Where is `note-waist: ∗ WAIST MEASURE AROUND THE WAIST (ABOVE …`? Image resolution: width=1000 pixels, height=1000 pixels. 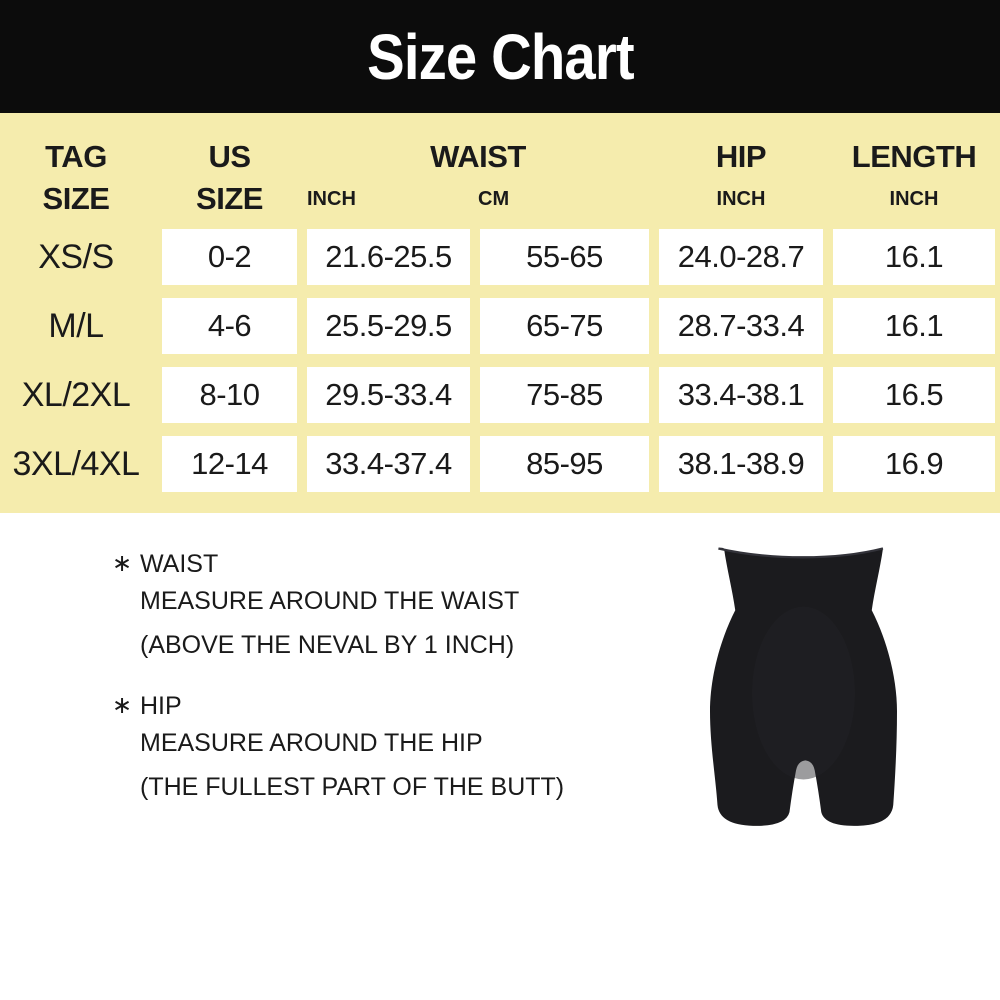 note-waist: ∗ WAIST MEASURE AROUND THE WAIST (ABOVE … is located at coordinates (372, 608).